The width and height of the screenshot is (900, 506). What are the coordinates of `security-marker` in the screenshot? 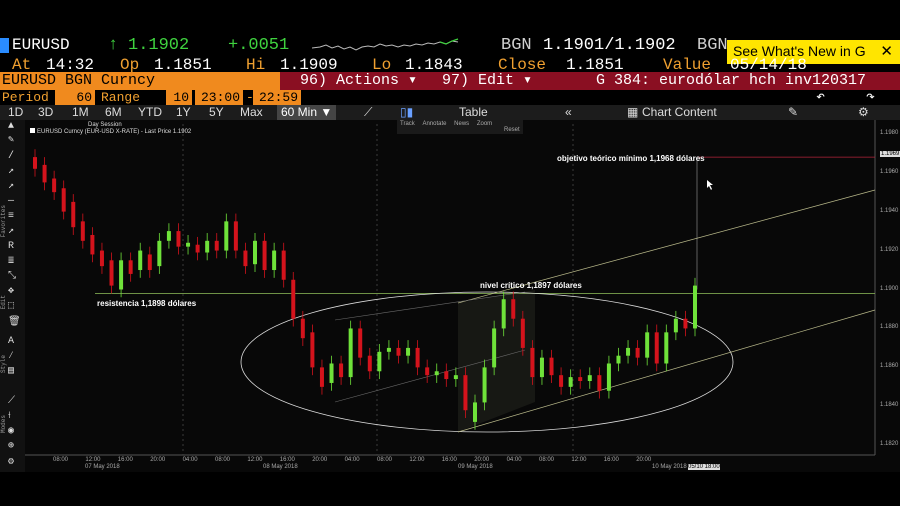 It's located at (4, 45).